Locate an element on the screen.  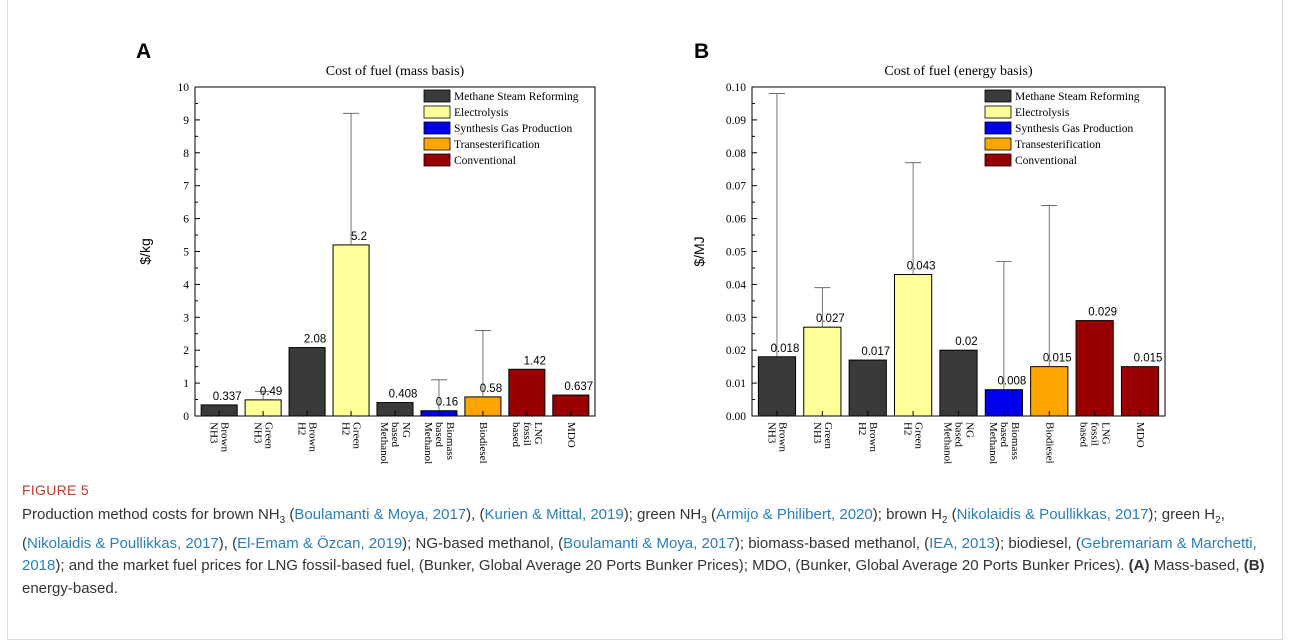
citation-link: Kurien & Mittal, 2019 is located at coordinates (554, 514).